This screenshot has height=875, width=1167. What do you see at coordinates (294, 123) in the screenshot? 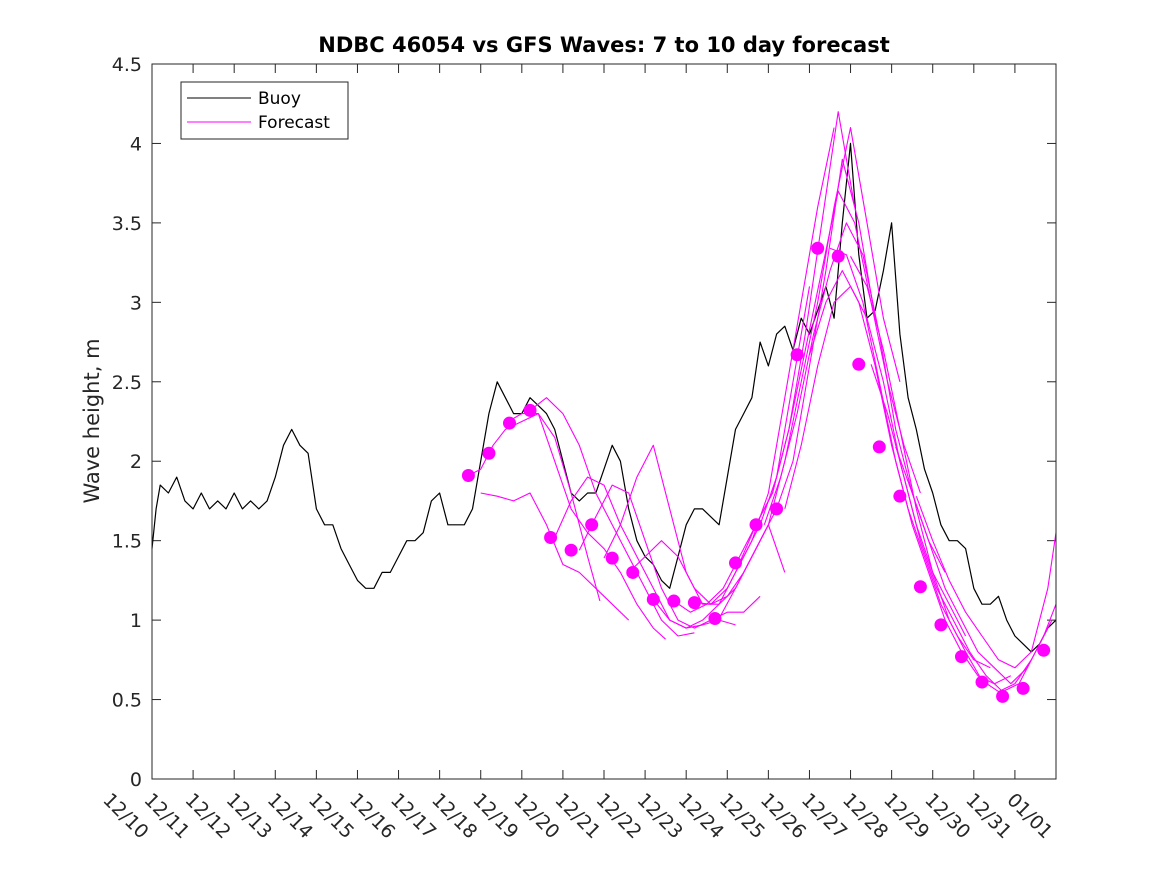
I see `legend-forecast-label: Forecast` at bounding box center [294, 123].